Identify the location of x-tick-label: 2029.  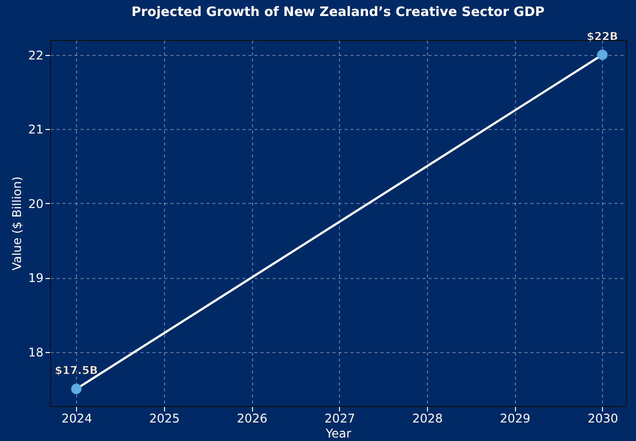
(515, 419).